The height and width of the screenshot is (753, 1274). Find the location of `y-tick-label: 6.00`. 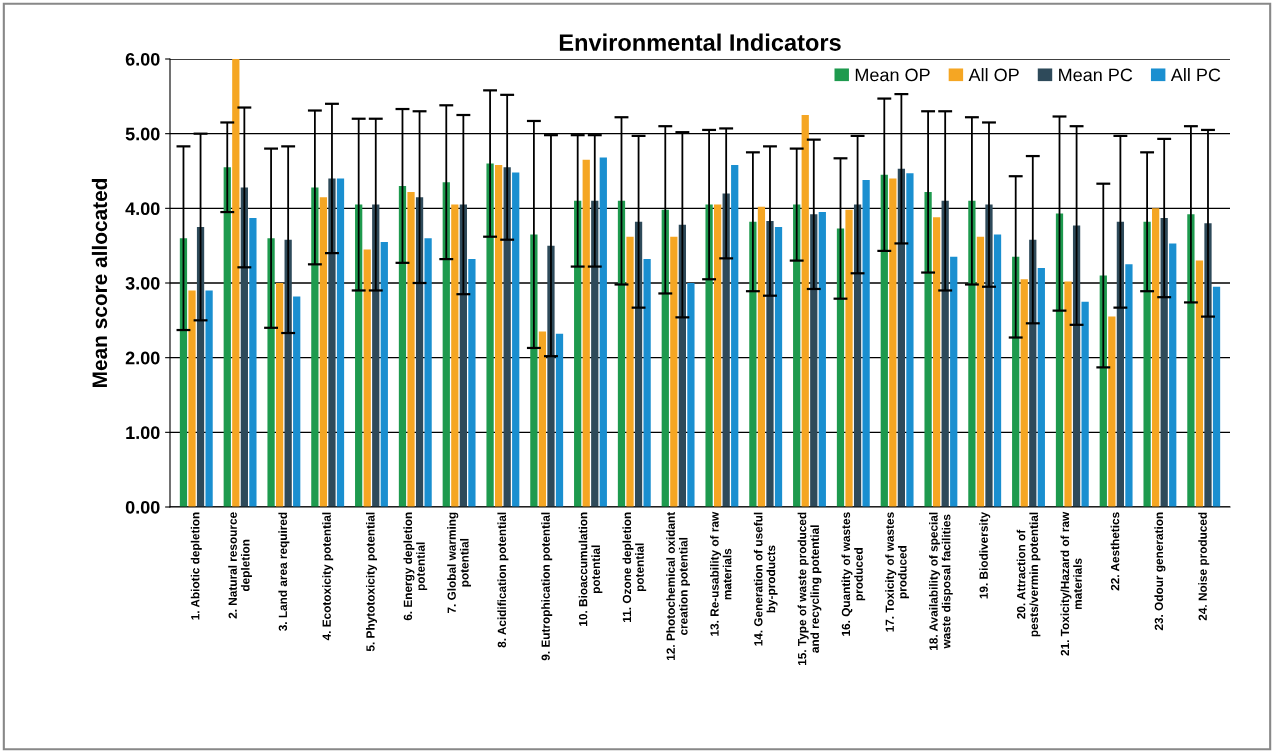

y-tick-label: 6.00 is located at coordinates (142, 59).